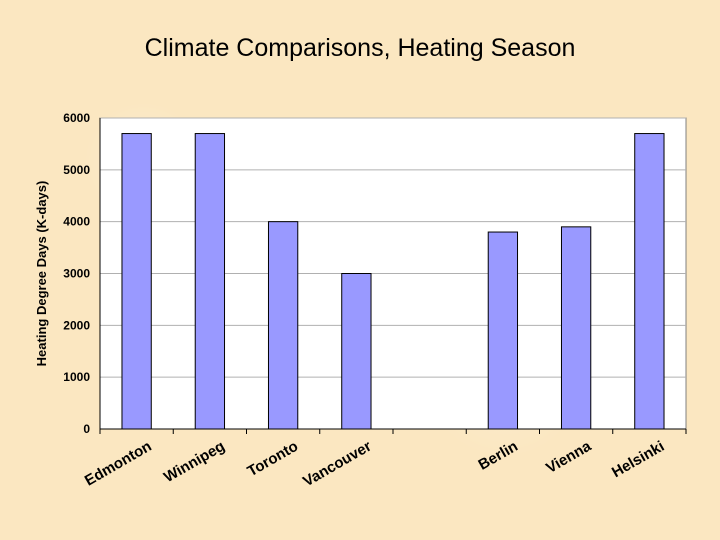  I want to click on y-tick-labels: 0 1000 2000 3000 4000 5000 6000, so click(76, 273).